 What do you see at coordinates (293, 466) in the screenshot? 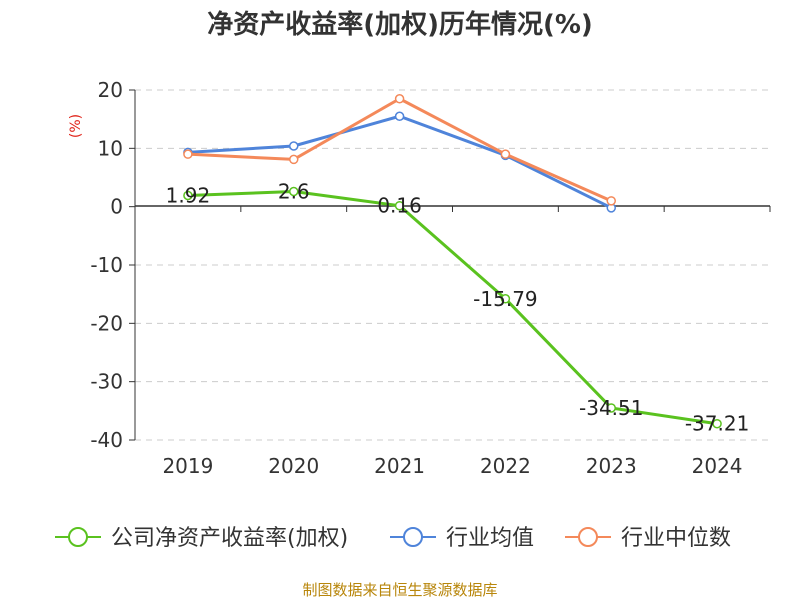
I see `x-tick-label: 2020` at bounding box center [293, 466].